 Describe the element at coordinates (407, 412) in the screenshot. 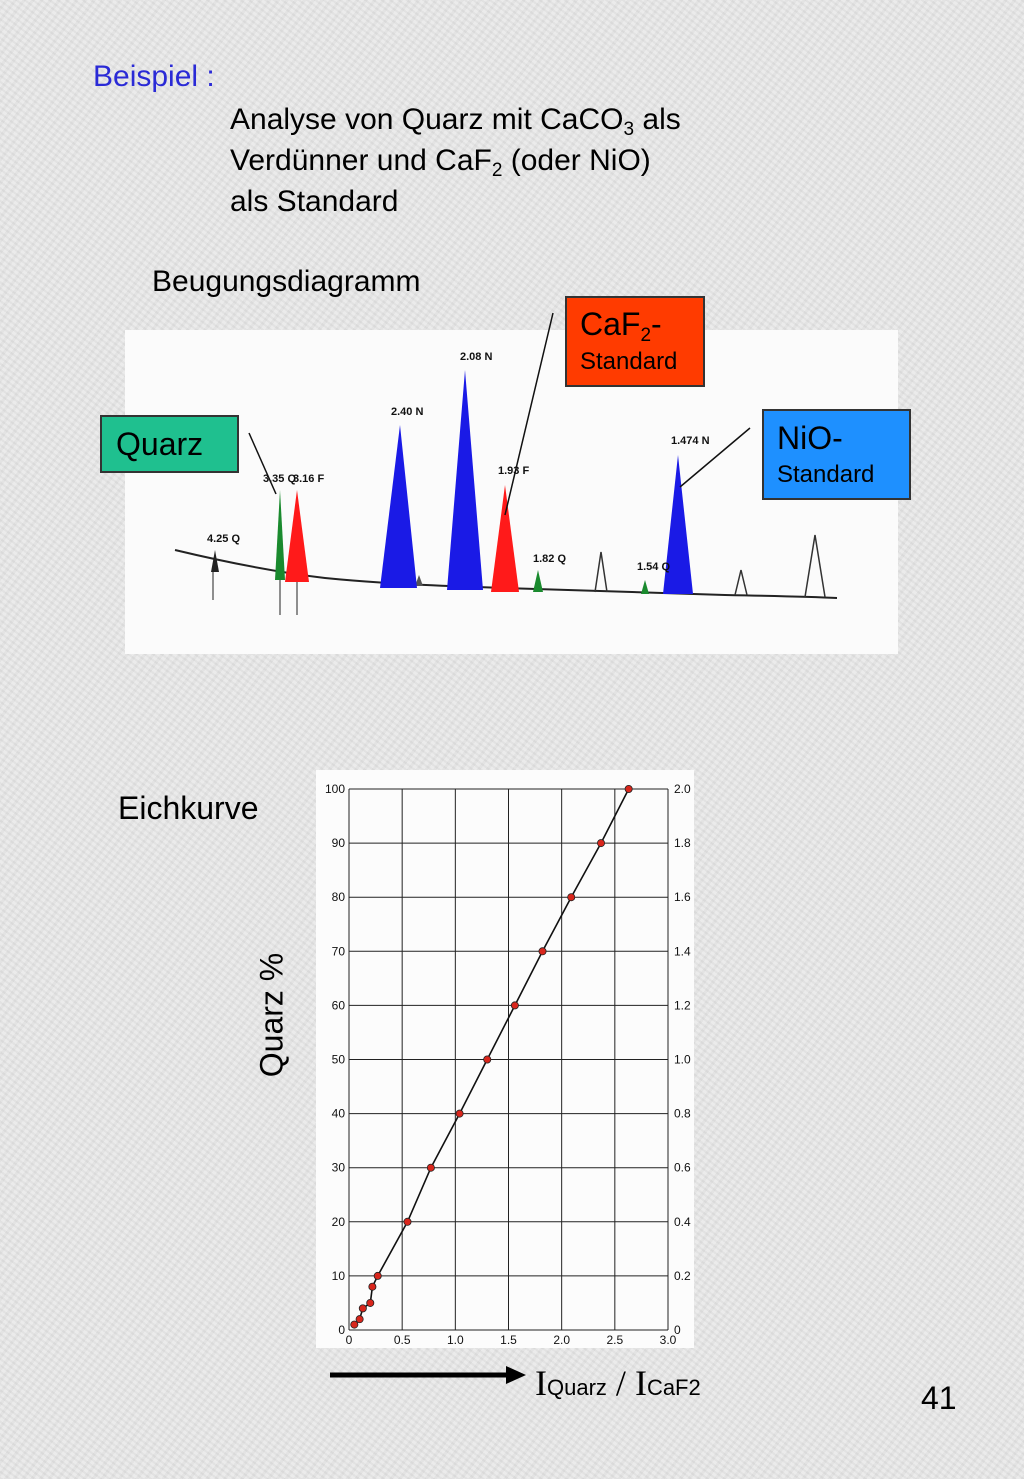

I see `peak-label-240n: 2.40 N` at that location.